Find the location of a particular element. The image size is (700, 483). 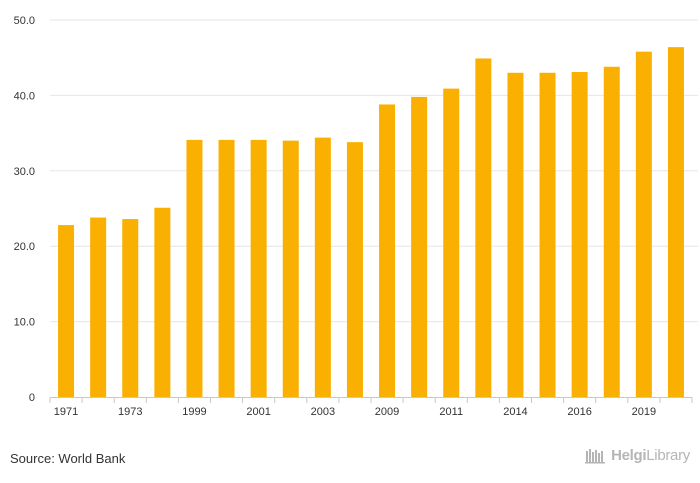

y-tick-label: 50.0 is located at coordinates (24, 21).